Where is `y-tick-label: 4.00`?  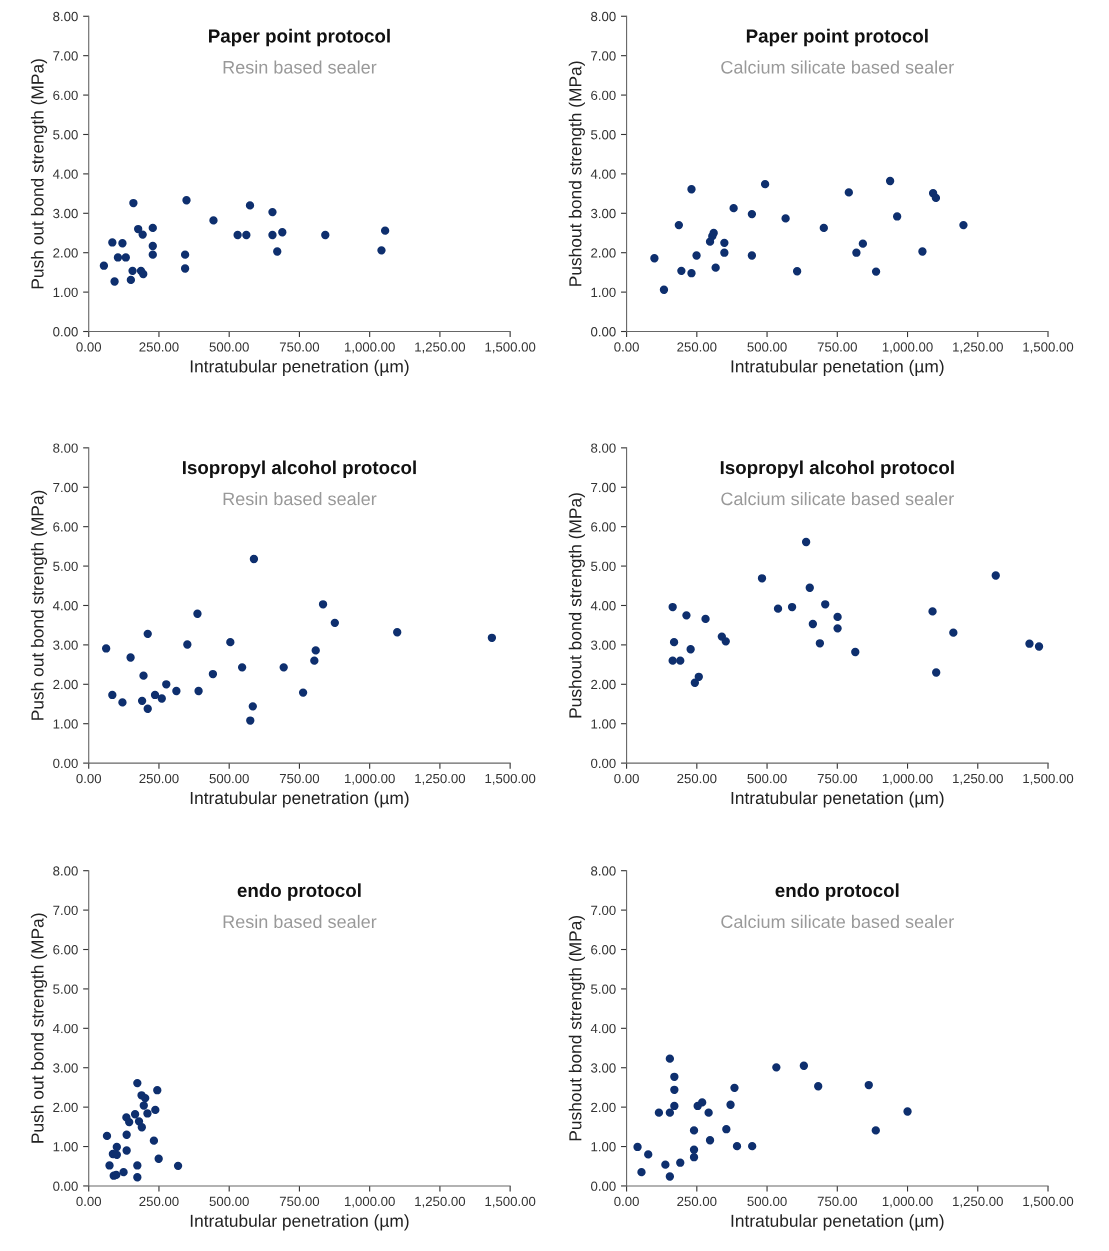 y-tick-label: 4.00 is located at coordinates (65, 174).